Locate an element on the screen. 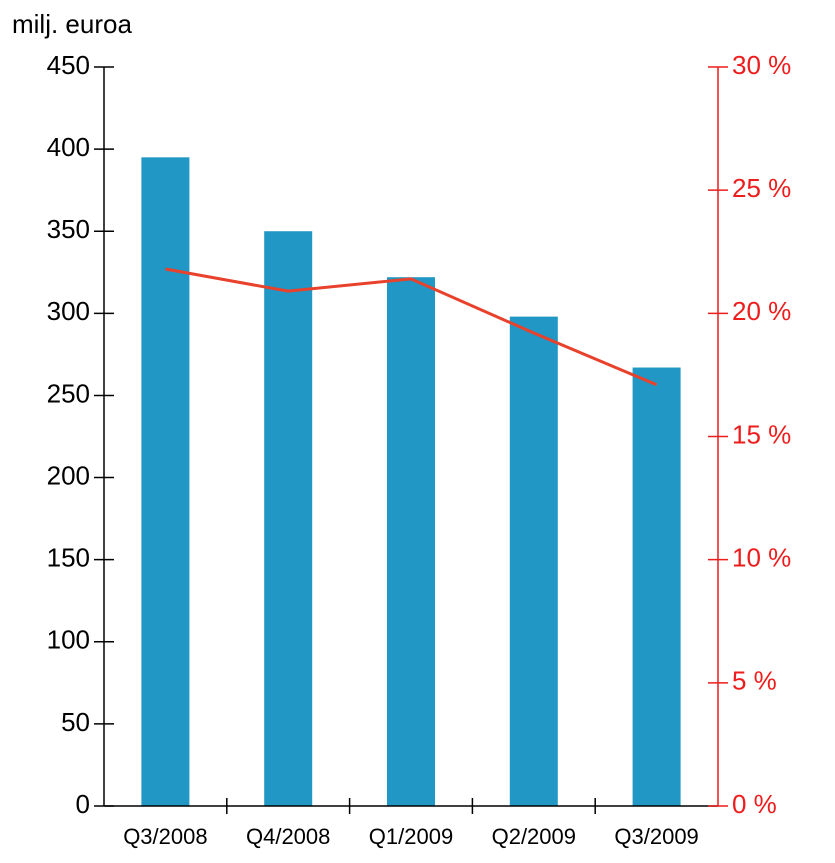 The height and width of the screenshot is (863, 835). y2-tick-label: 15 % is located at coordinates (761, 434).